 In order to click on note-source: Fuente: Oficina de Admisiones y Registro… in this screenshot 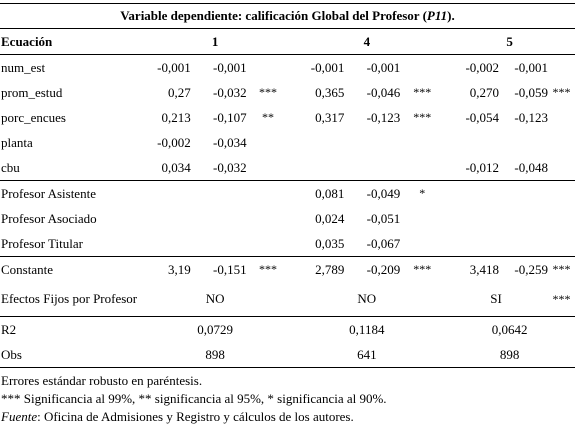, I will do `click(194, 417)`.